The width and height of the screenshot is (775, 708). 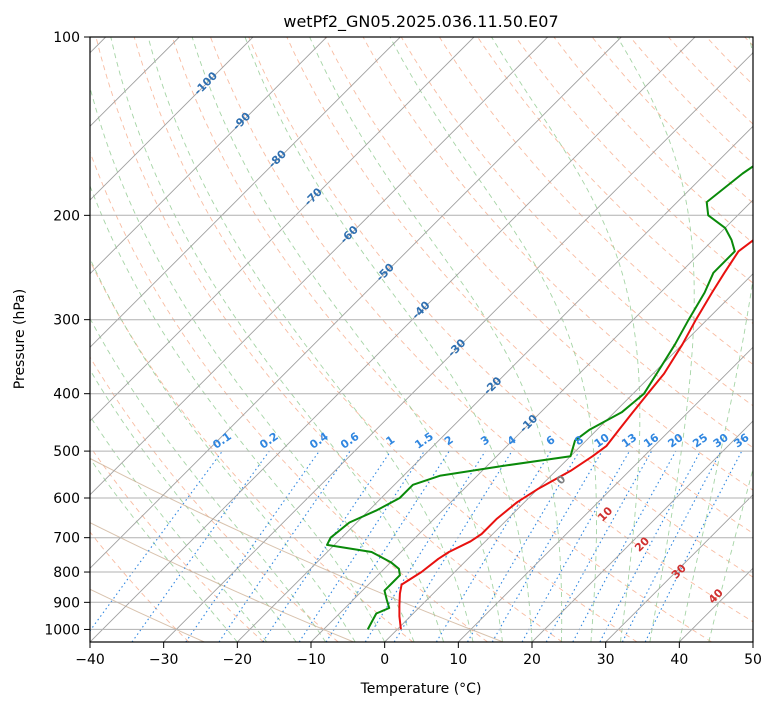 What do you see at coordinates (66, 603) in the screenshot?
I see `y-tick-label: 900` at bounding box center [66, 603].